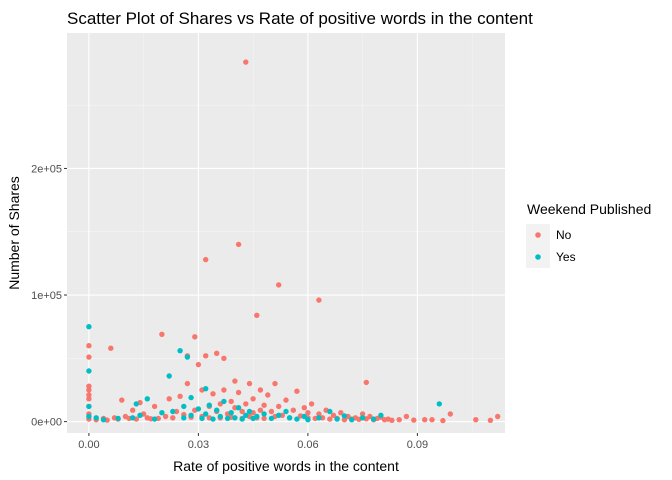  What do you see at coordinates (46, 296) in the screenshot?
I see `y-tick-label: 1e+05` at bounding box center [46, 296].